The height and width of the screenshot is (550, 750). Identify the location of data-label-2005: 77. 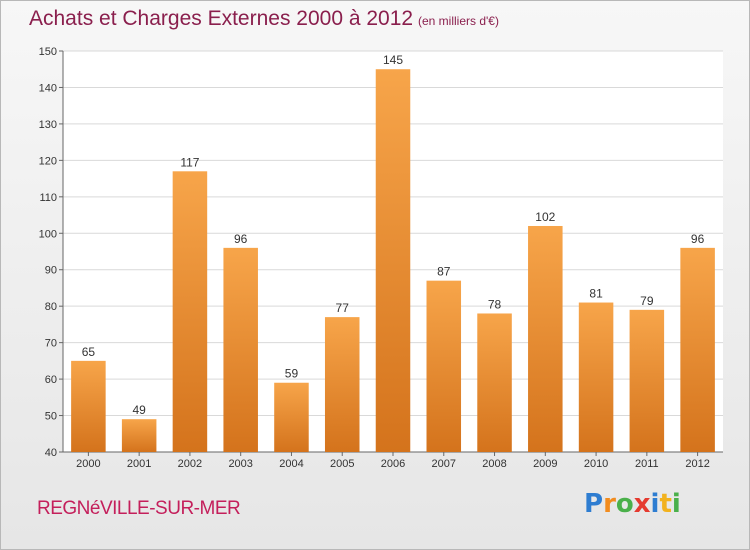
(343, 308).